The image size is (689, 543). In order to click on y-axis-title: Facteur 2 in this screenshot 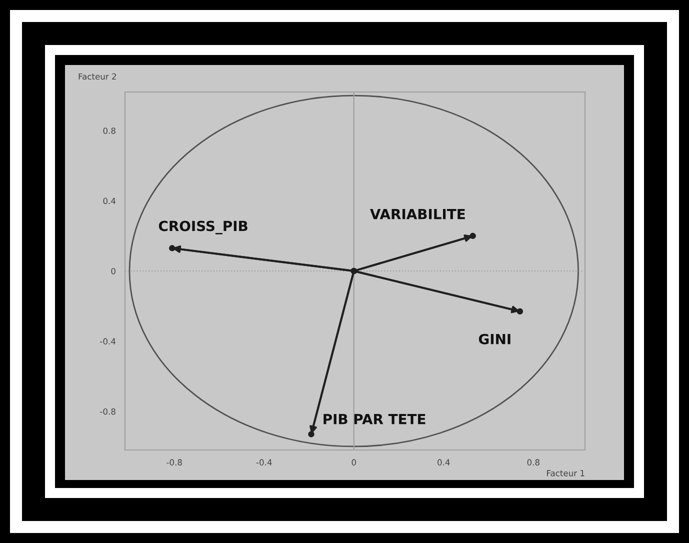, I will do `click(97, 76)`.